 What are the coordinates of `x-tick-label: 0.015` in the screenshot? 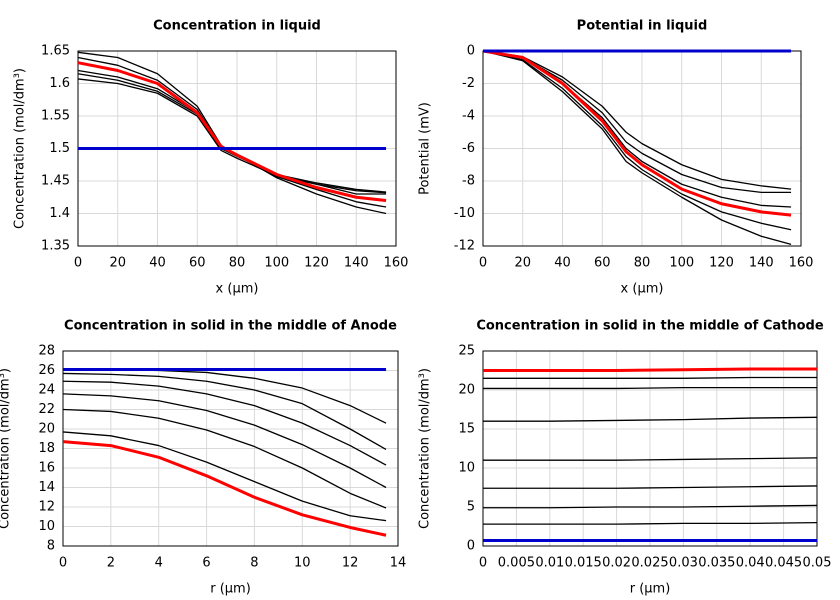 It's located at (583, 563).